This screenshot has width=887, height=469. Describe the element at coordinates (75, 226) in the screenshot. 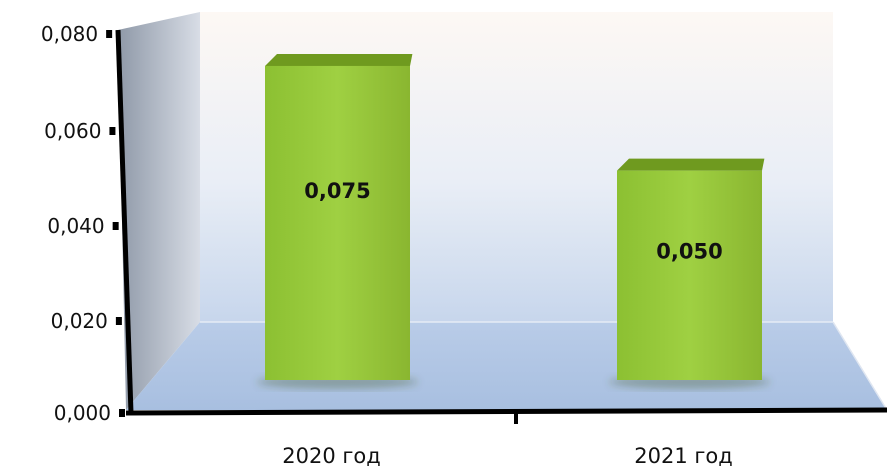

I see `y-tick-label: 0,040` at that location.